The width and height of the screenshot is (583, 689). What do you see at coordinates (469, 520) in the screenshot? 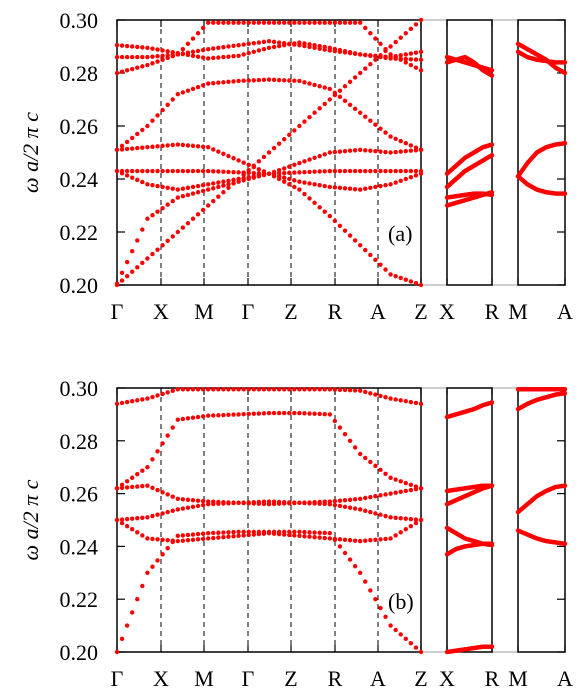
I see `segment-frame` at bounding box center [469, 520].